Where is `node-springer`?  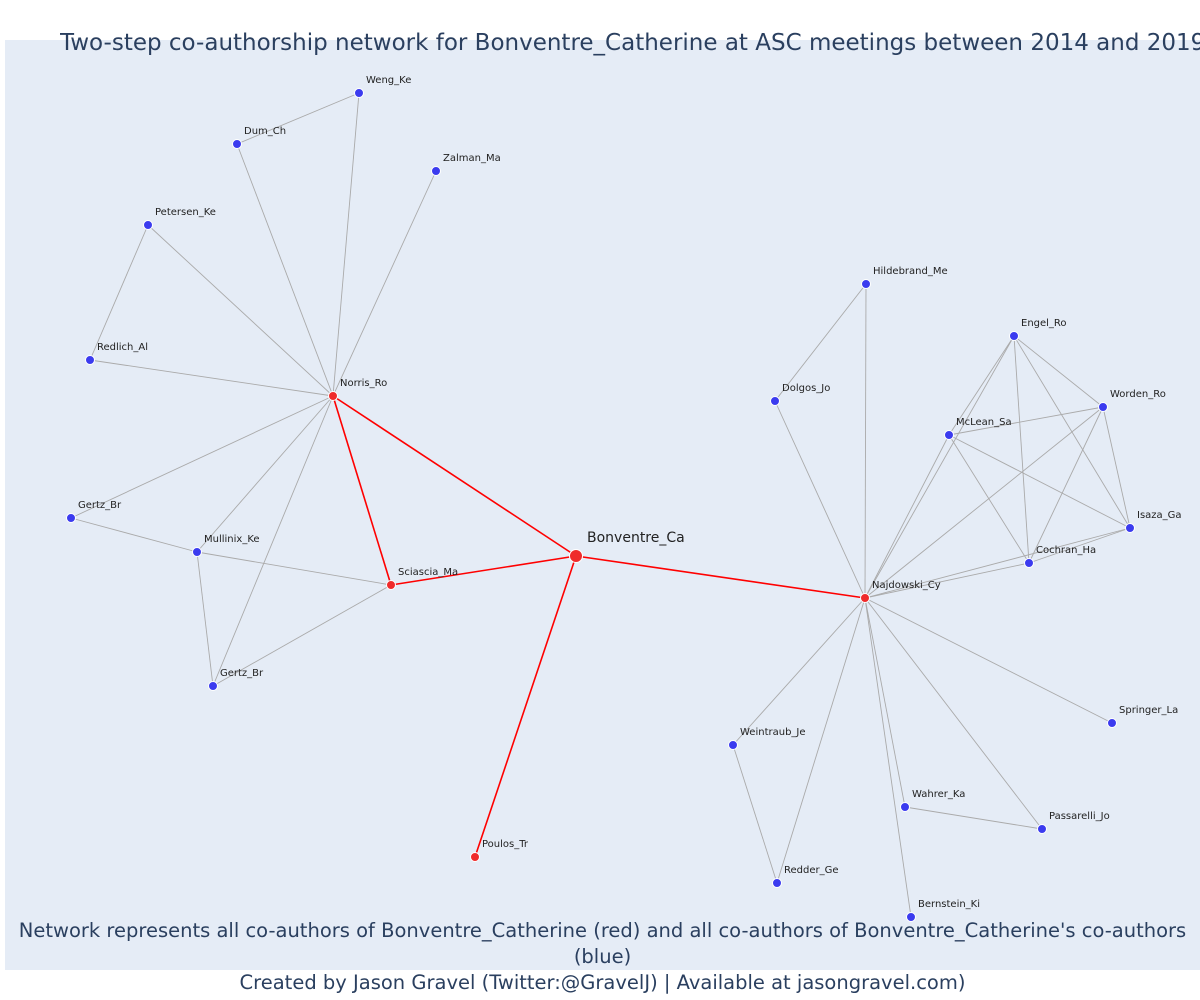 node-springer is located at coordinates (1112, 723).